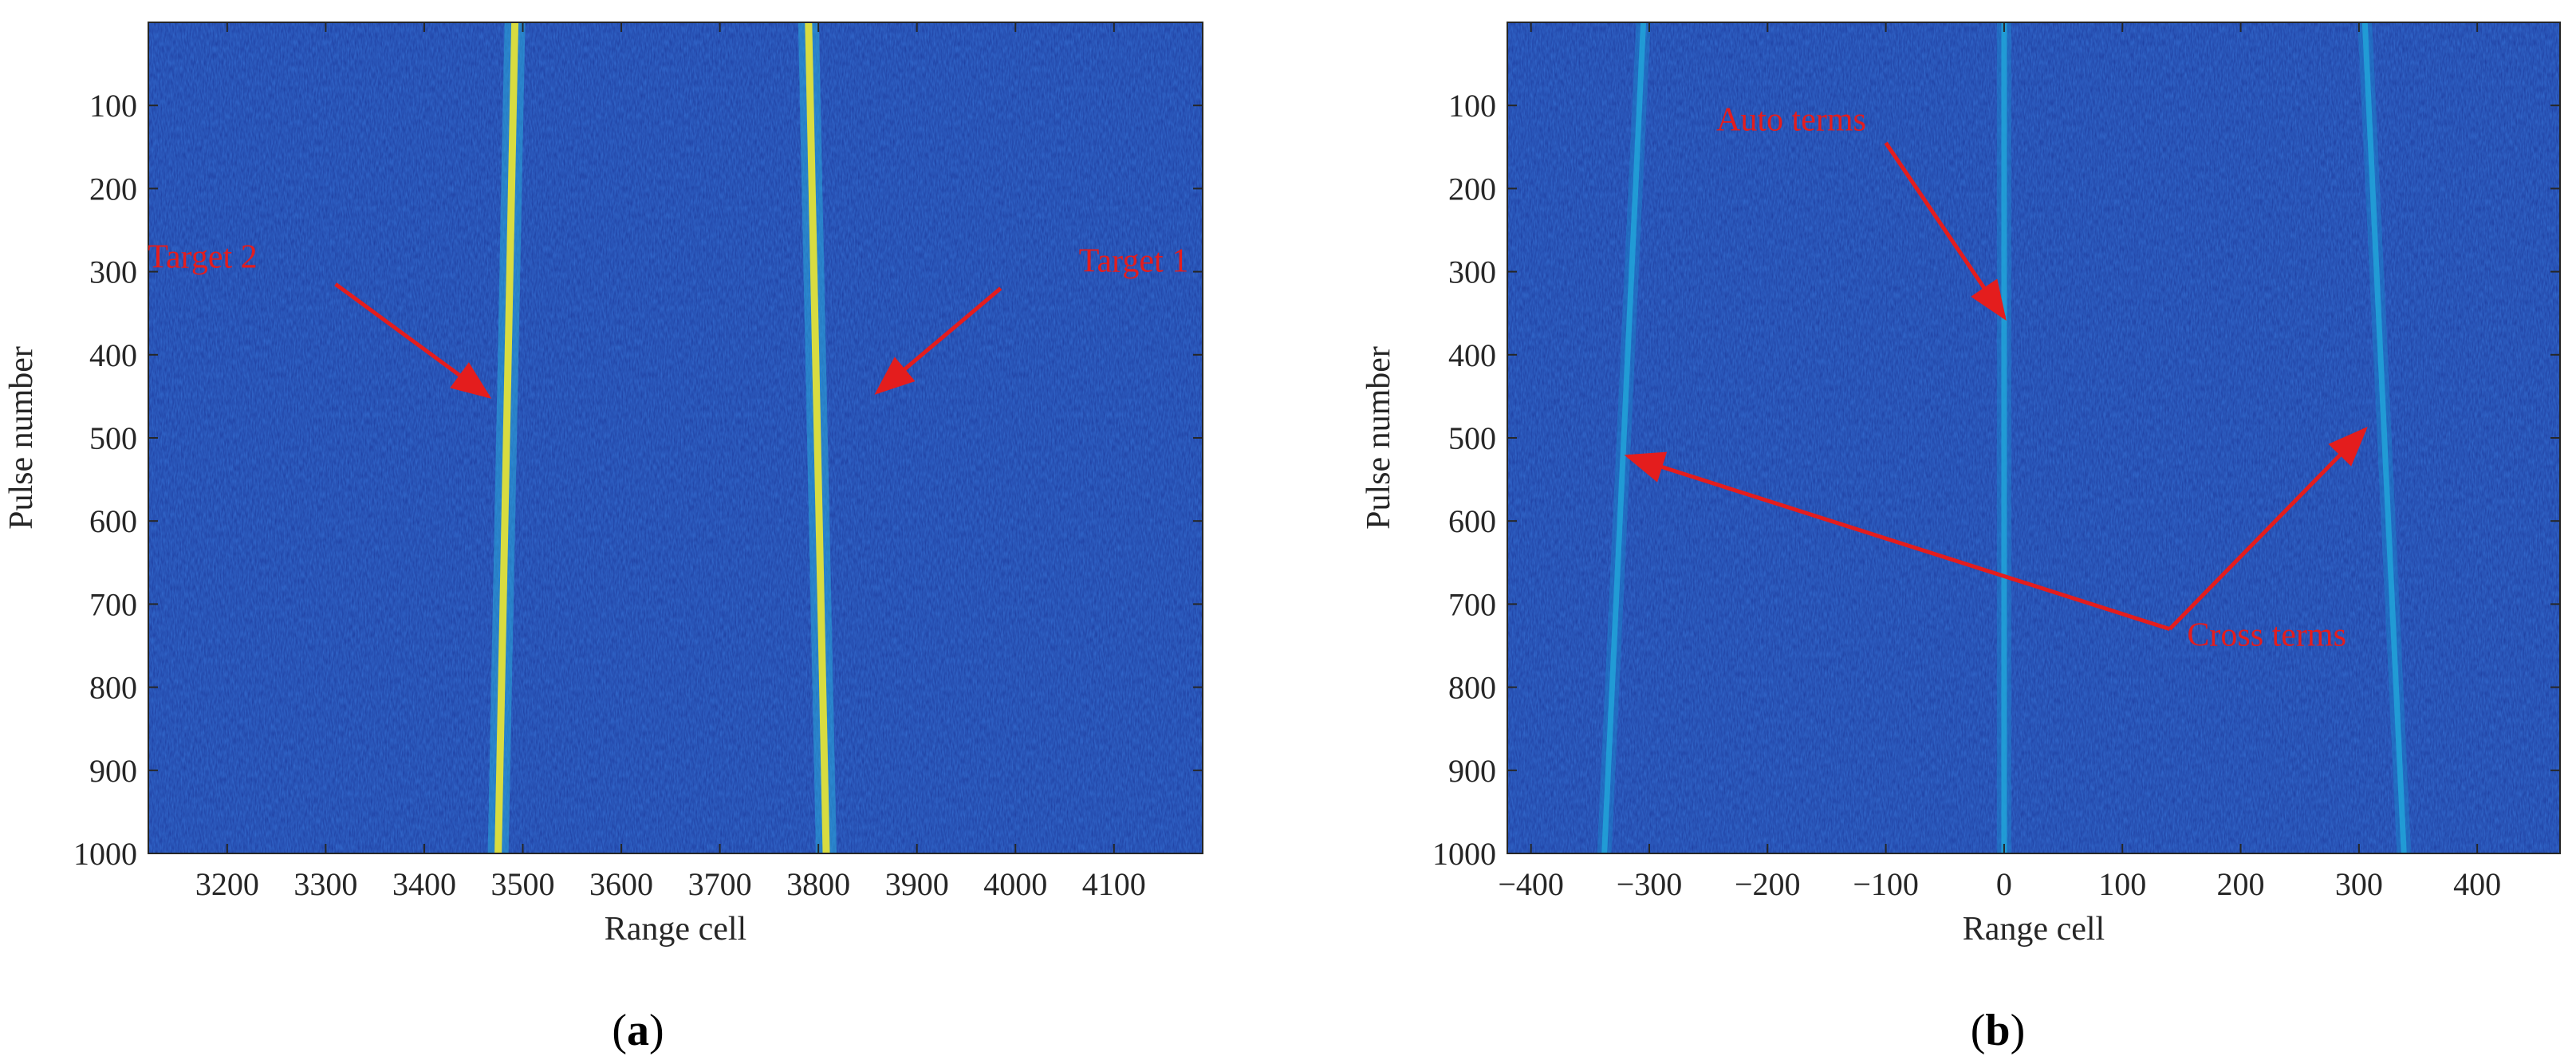 The height and width of the screenshot is (1064, 2576). I want to click on x-tick-label: −100, so click(1886, 884).